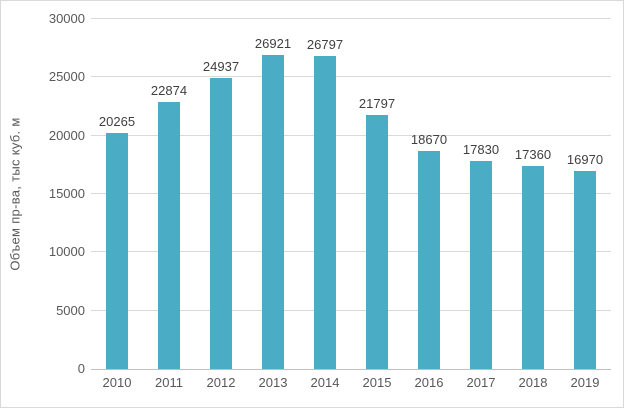  I want to click on bar-slot: 21797, so click(377, 194).